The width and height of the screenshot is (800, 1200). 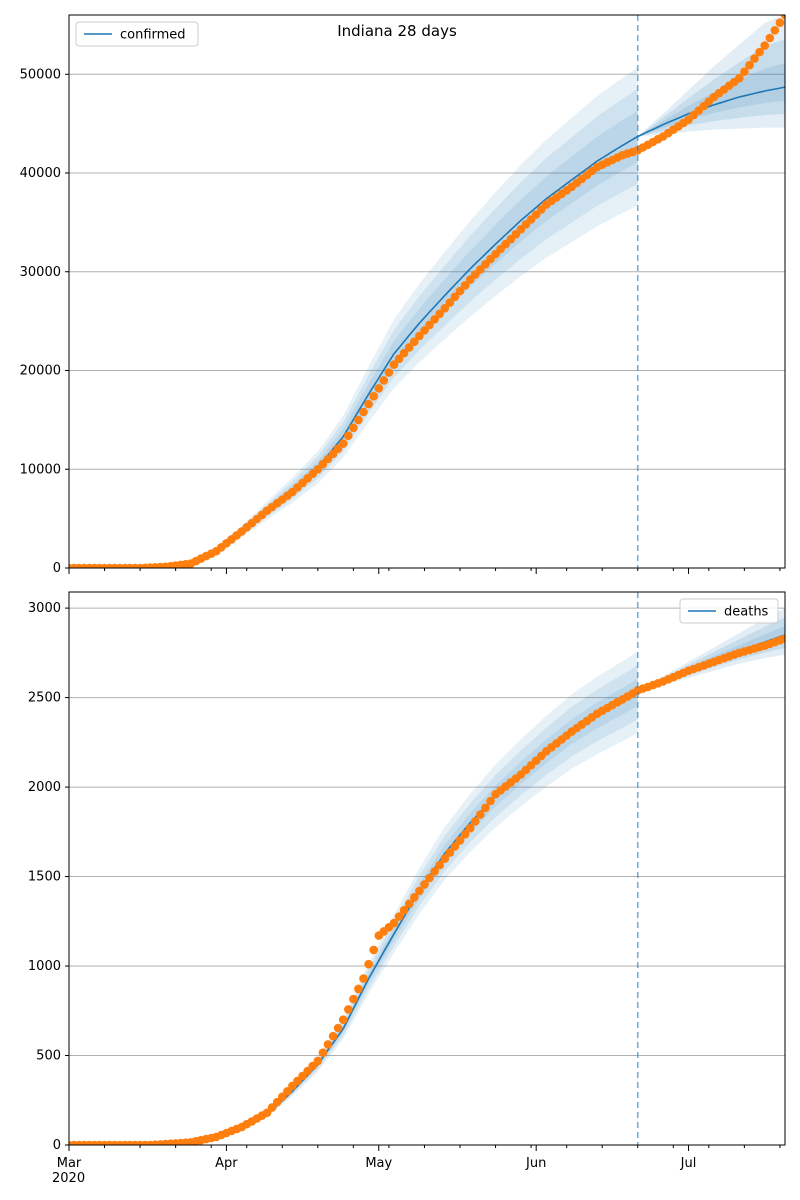 I want to click on legend: confirmed, so click(x=137, y=34).